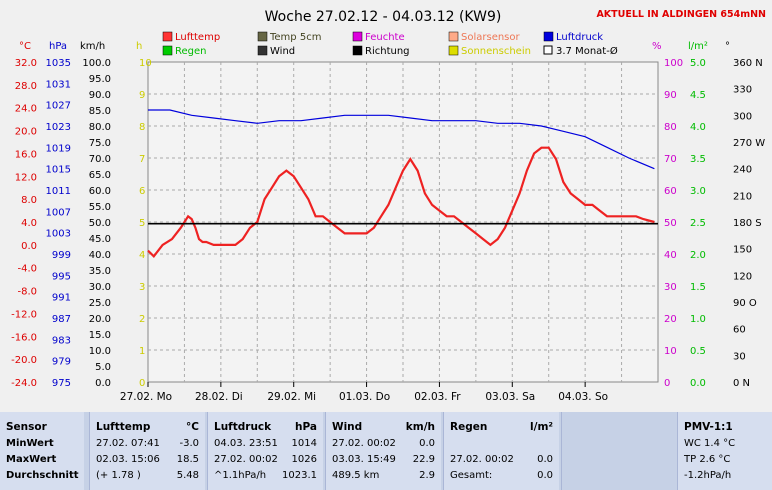  I want to click on tick-label-wind: 85.0, so click(100, 111).